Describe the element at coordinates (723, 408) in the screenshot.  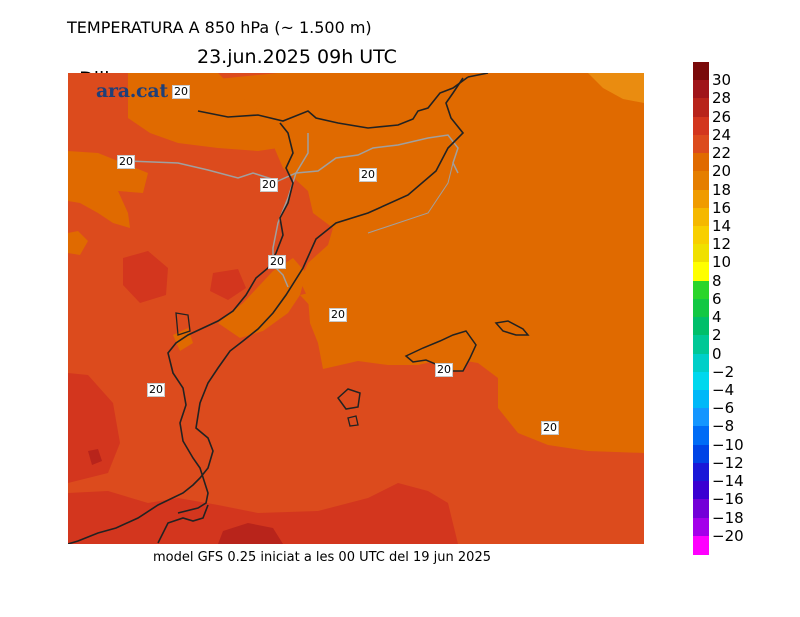
I see `color-scale-tick-label: −6` at that location.